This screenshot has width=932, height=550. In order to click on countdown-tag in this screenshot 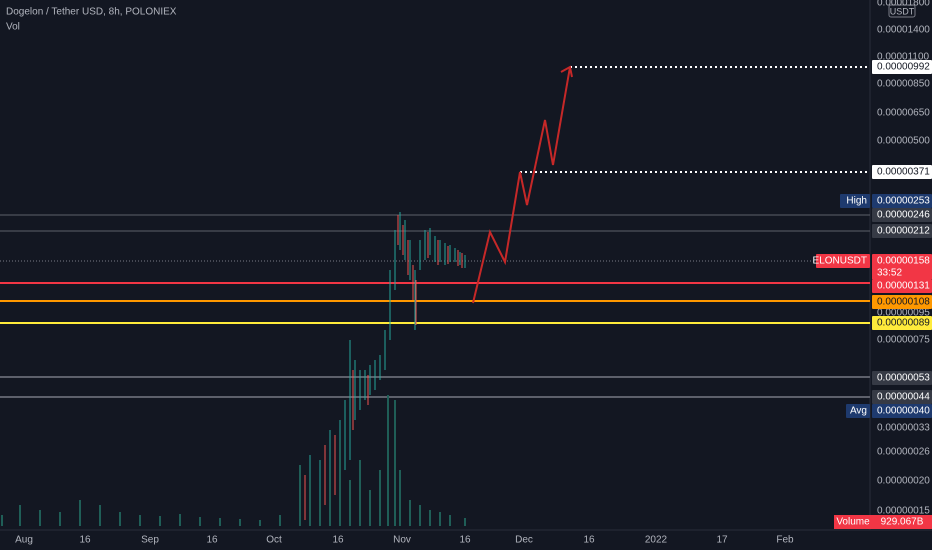, I will do `click(902, 272)`.